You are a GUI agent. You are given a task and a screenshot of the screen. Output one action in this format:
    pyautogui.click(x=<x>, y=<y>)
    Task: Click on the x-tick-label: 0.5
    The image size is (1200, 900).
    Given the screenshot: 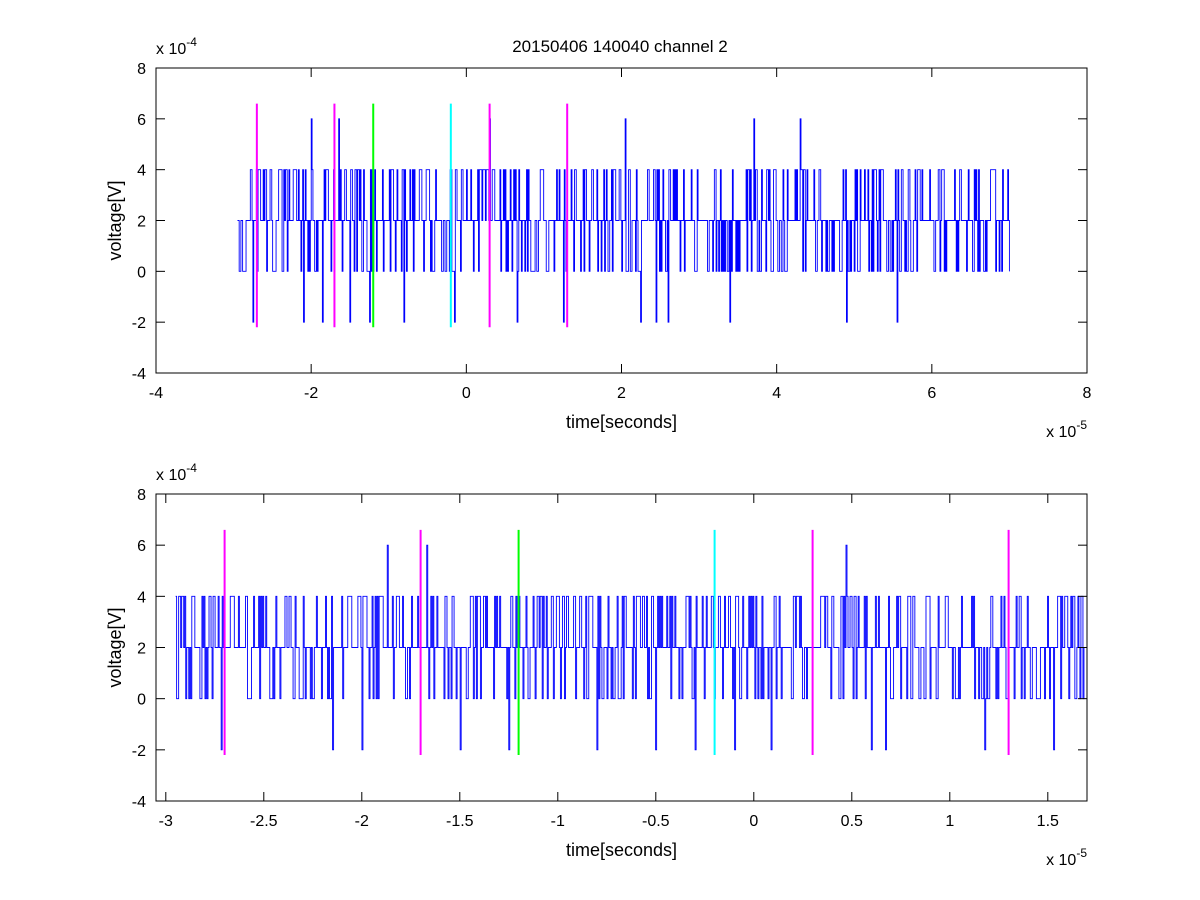 What is the action you would take?
    pyautogui.click(x=852, y=821)
    